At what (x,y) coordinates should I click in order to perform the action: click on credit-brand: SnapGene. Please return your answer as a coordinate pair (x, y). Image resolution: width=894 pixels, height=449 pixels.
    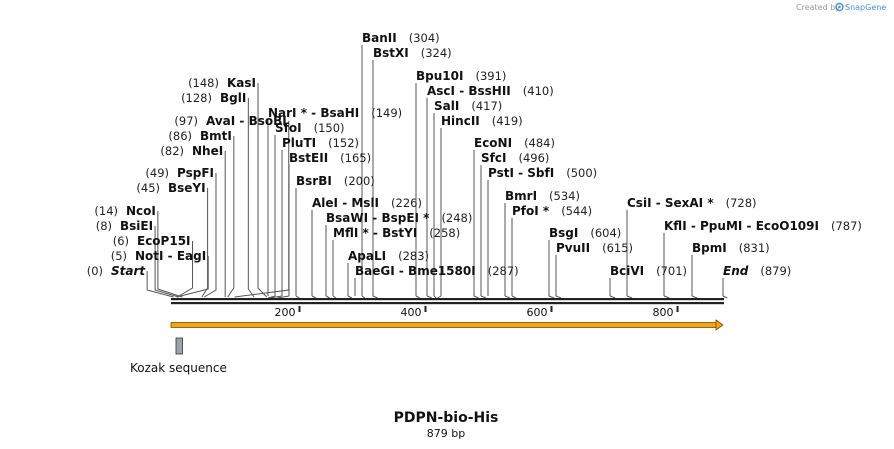
    Looking at the image, I should click on (865, 7).